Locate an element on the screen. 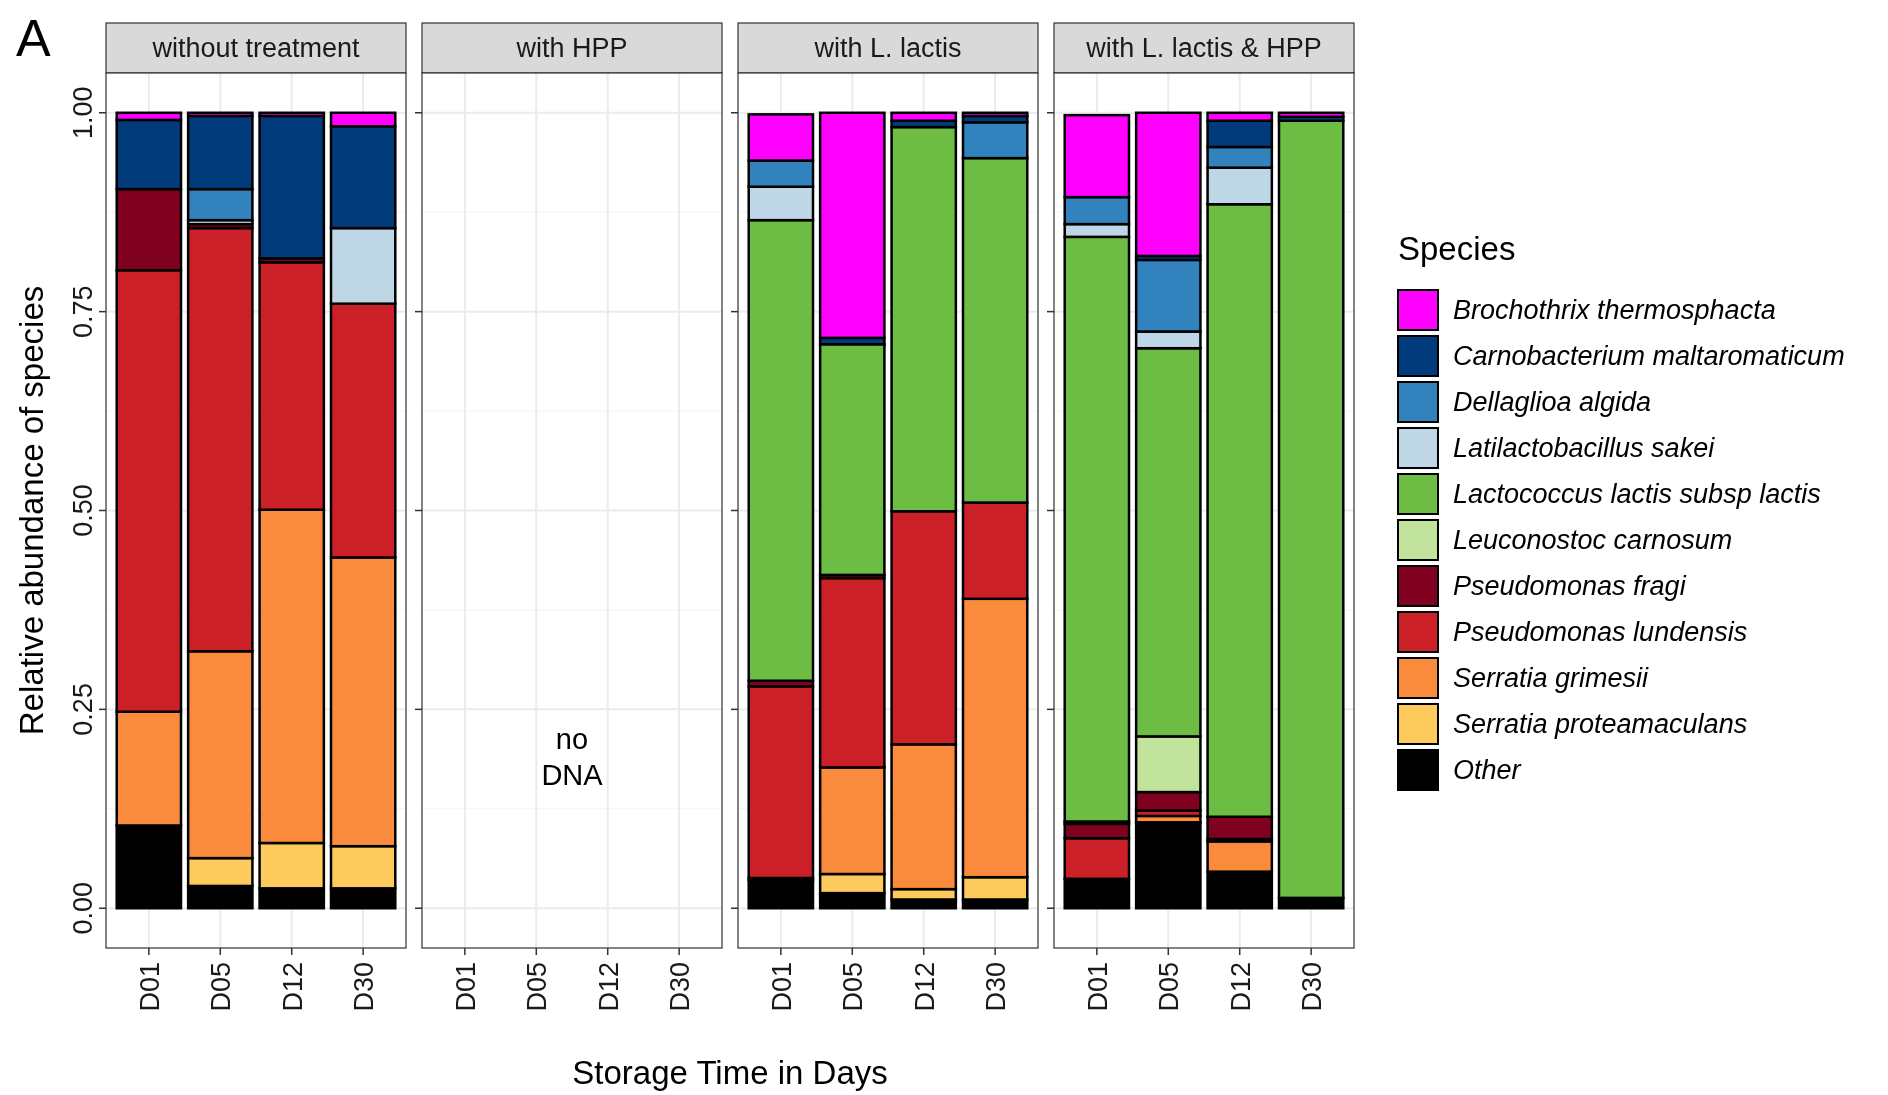 Image resolution: width=1888 pixels, height=1095 pixels. legend-label: Lactococcus lactis subsp lactis is located at coordinates (1637, 494).